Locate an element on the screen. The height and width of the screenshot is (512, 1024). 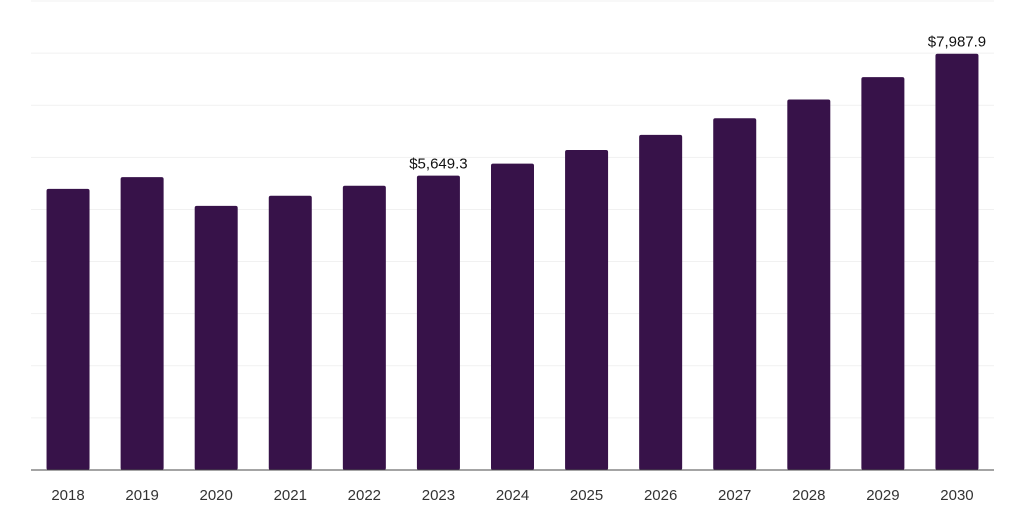
x-tick-label-2025: 2025 is located at coordinates (586, 495).